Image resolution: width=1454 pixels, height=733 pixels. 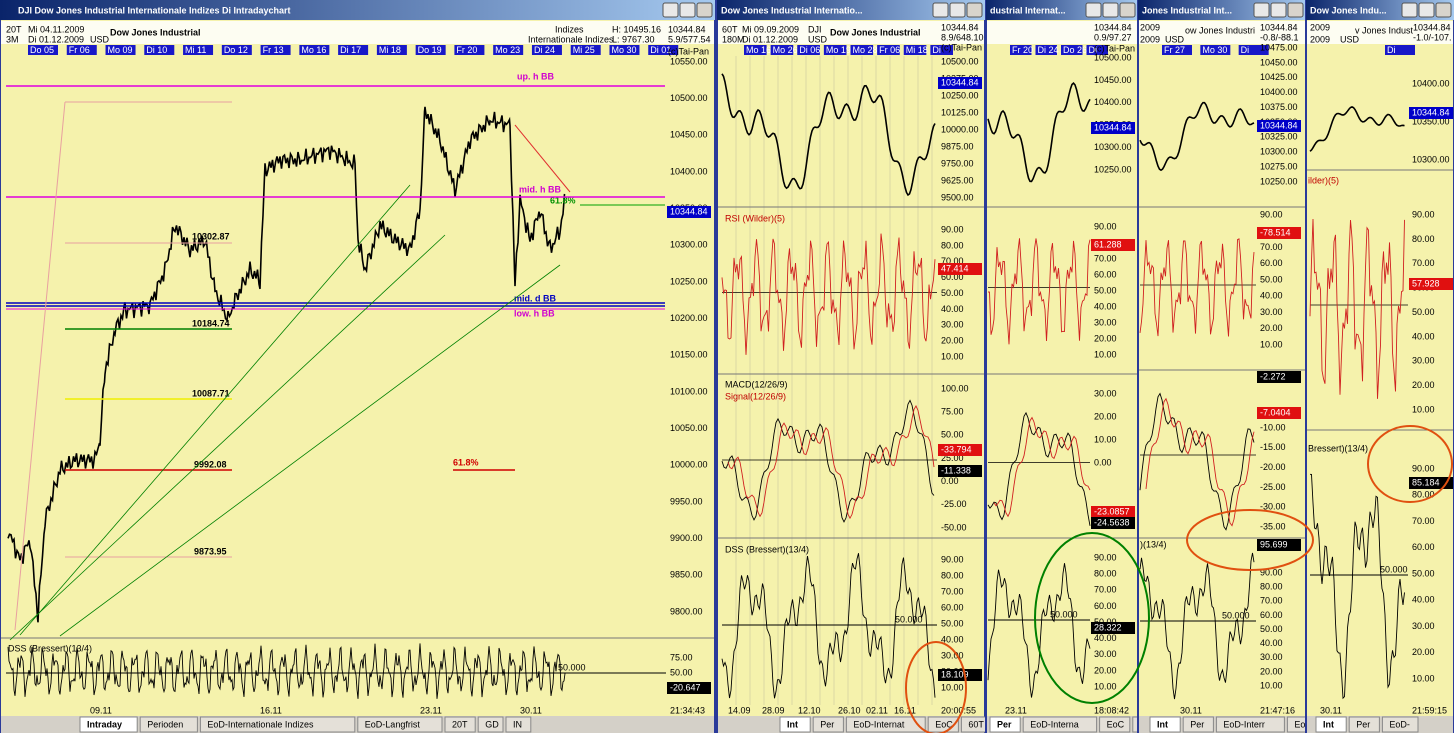 I want to click on header-text: v Jones Indust, so click(x=1384, y=30).